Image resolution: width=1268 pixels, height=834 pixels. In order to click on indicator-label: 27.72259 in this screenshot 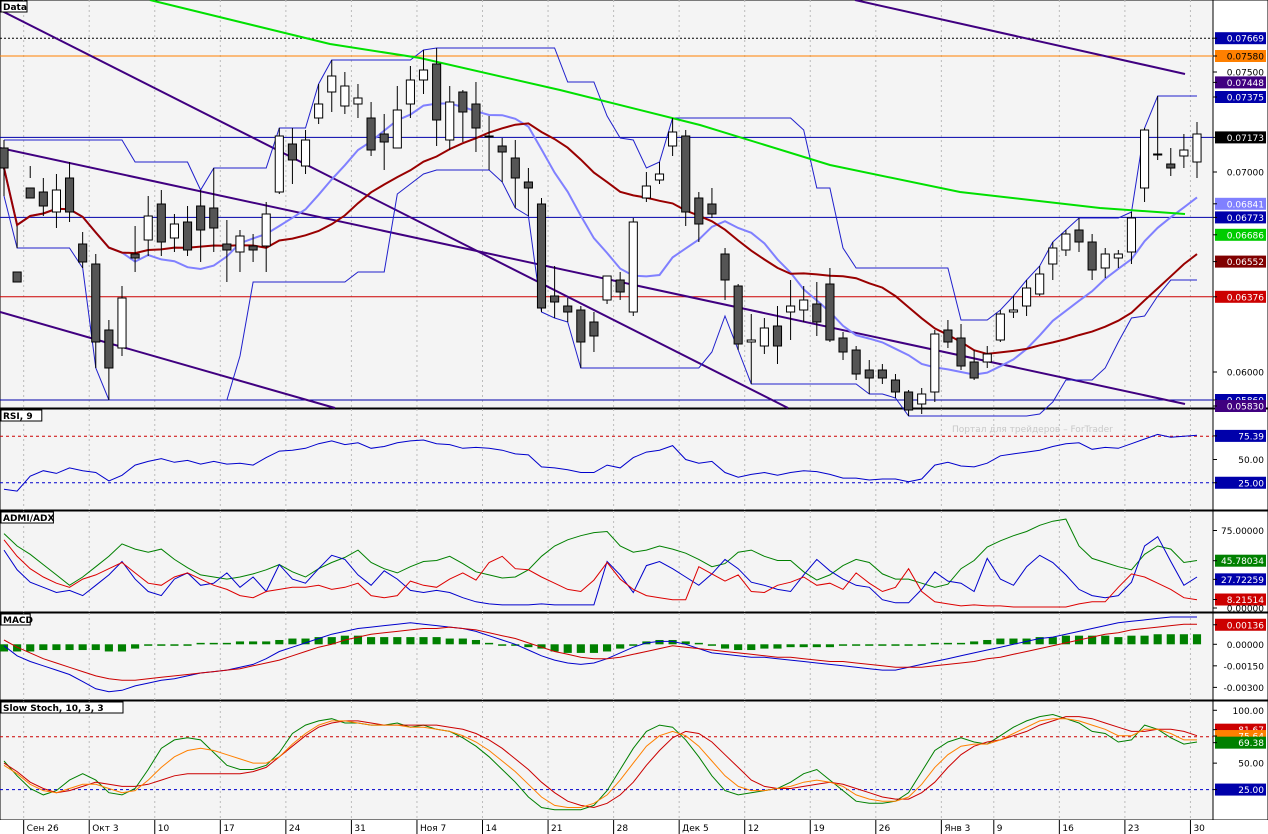, I will do `click(1242, 581)`.